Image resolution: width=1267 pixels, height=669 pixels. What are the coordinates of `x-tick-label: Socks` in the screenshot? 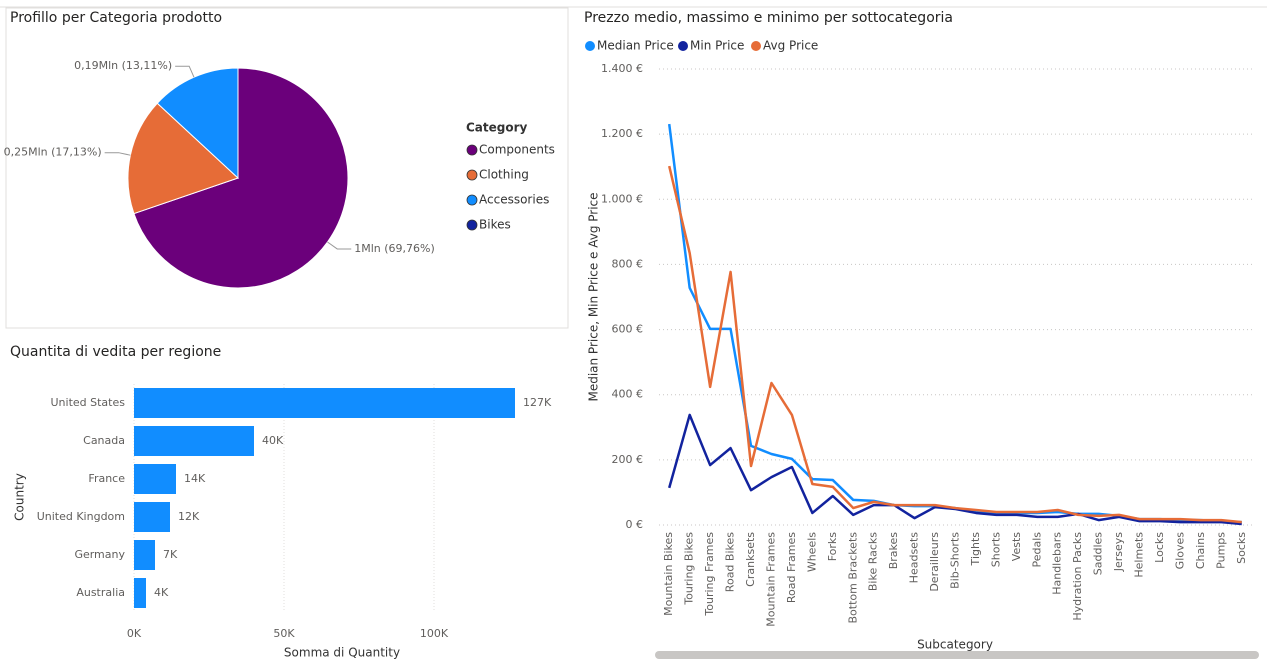 It's located at (1241, 548).